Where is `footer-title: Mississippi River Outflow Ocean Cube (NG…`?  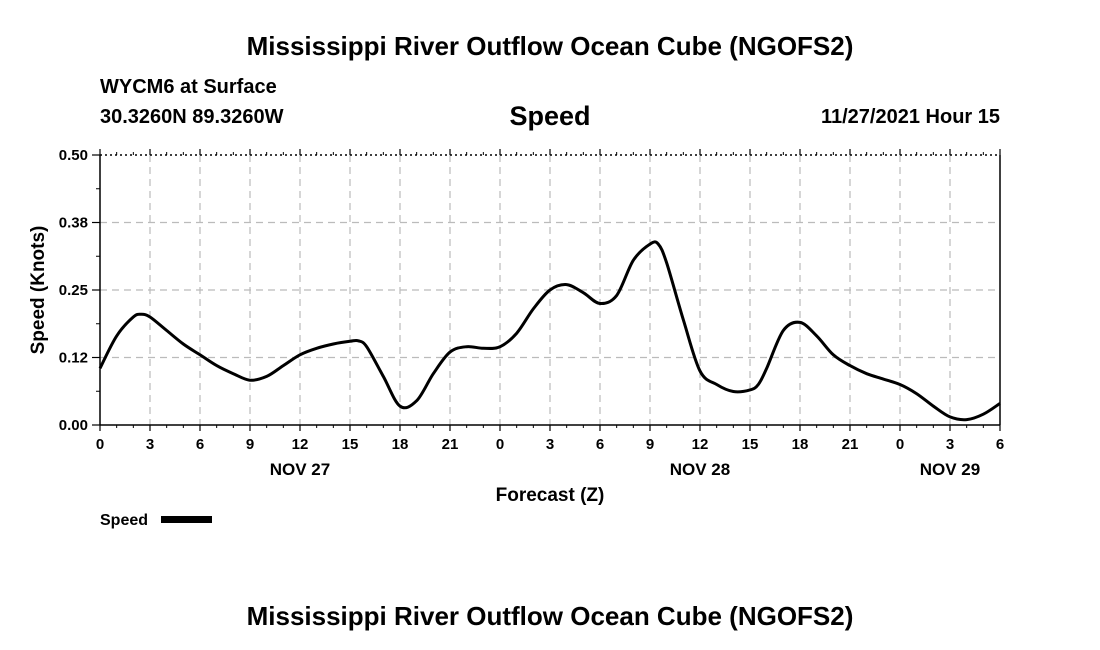
footer-title: Mississippi River Outflow Ocean Cube (NG… is located at coordinates (550, 616).